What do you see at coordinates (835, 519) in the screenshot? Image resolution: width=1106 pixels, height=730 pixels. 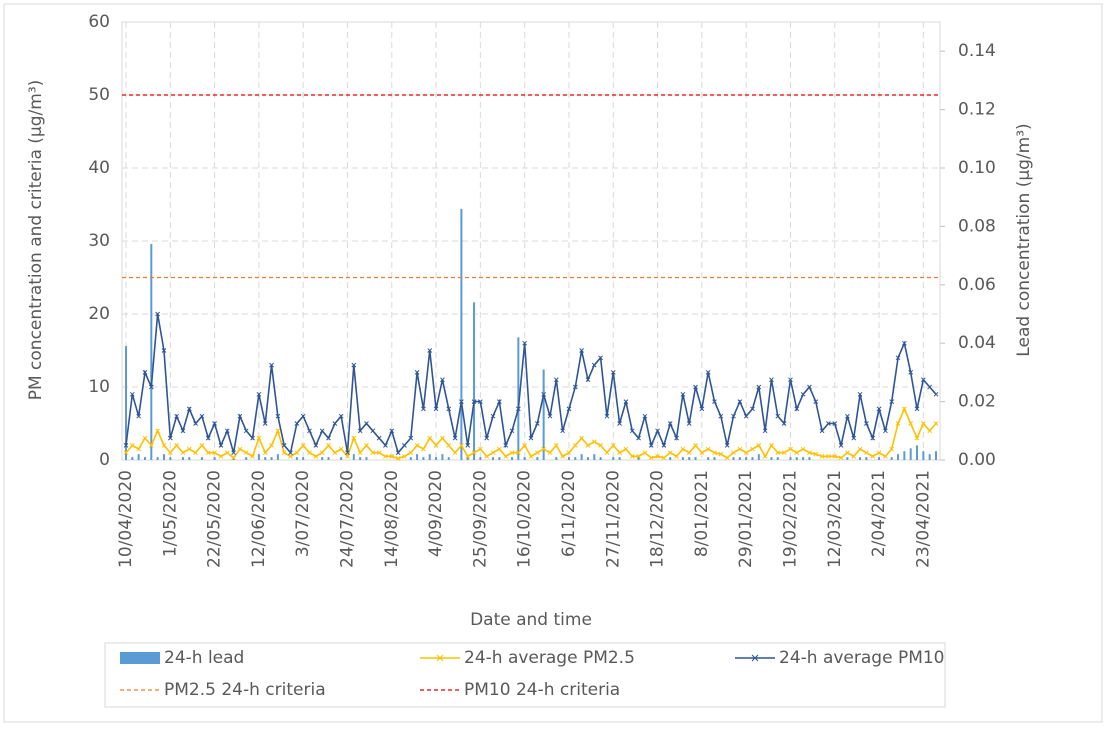 I see `x-tick-label: 12/03/2021` at bounding box center [835, 519].